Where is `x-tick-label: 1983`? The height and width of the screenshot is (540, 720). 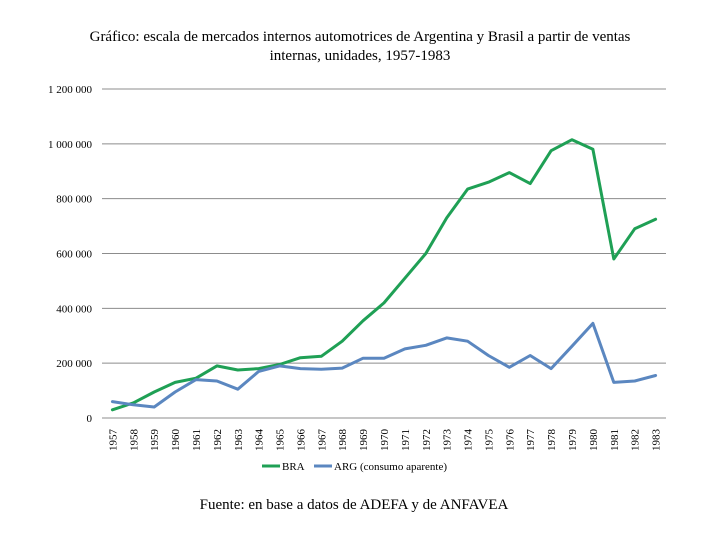
x-tick-label: 1983 is located at coordinates (657, 440).